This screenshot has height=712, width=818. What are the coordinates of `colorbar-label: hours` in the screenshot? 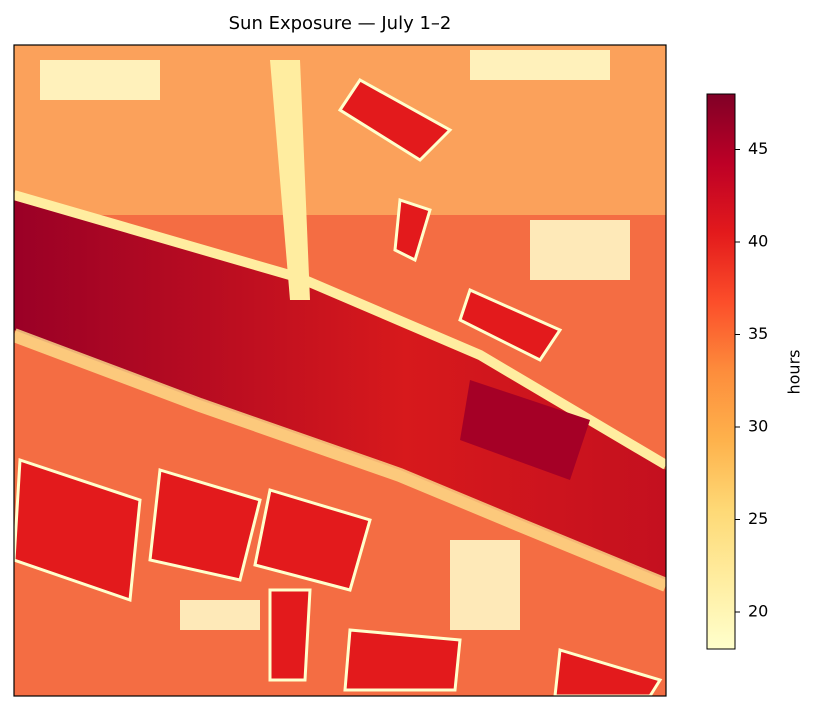 It's located at (794, 372).